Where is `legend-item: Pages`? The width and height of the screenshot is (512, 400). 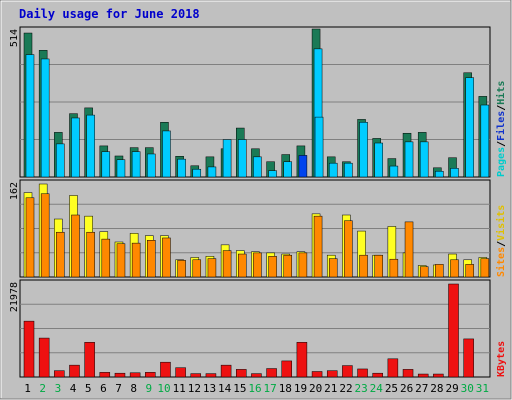
legend-item: Pages is located at coordinates (501, 162).